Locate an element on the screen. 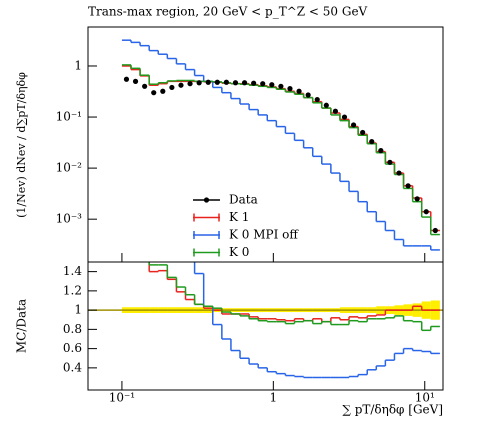 This screenshot has width=482, height=421. y-tick-label: 0.8 is located at coordinates (72, 329).